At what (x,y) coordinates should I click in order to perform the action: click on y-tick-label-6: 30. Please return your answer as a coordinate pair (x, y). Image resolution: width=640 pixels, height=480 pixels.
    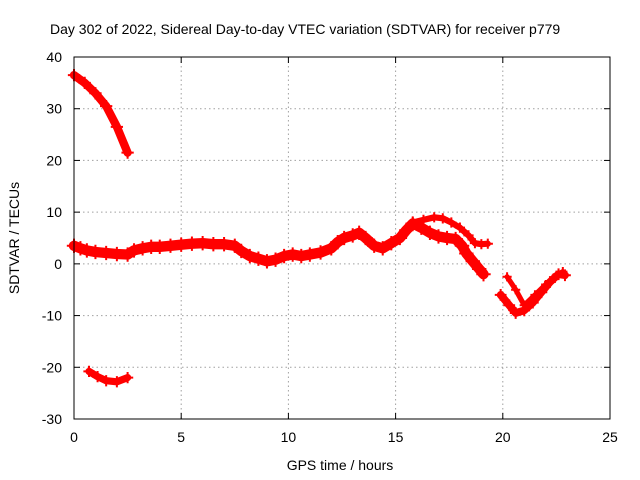
    Looking at the image, I should click on (54, 109).